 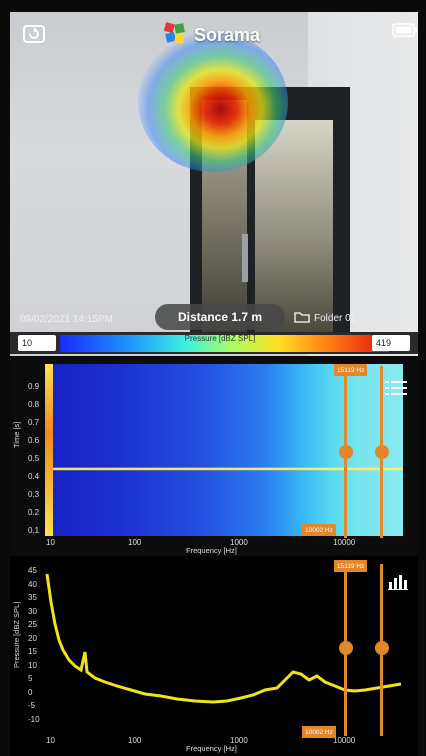 What do you see at coordinates (50, 542) in the screenshot?
I see `spectrogram-x-tick: 10` at bounding box center [50, 542].